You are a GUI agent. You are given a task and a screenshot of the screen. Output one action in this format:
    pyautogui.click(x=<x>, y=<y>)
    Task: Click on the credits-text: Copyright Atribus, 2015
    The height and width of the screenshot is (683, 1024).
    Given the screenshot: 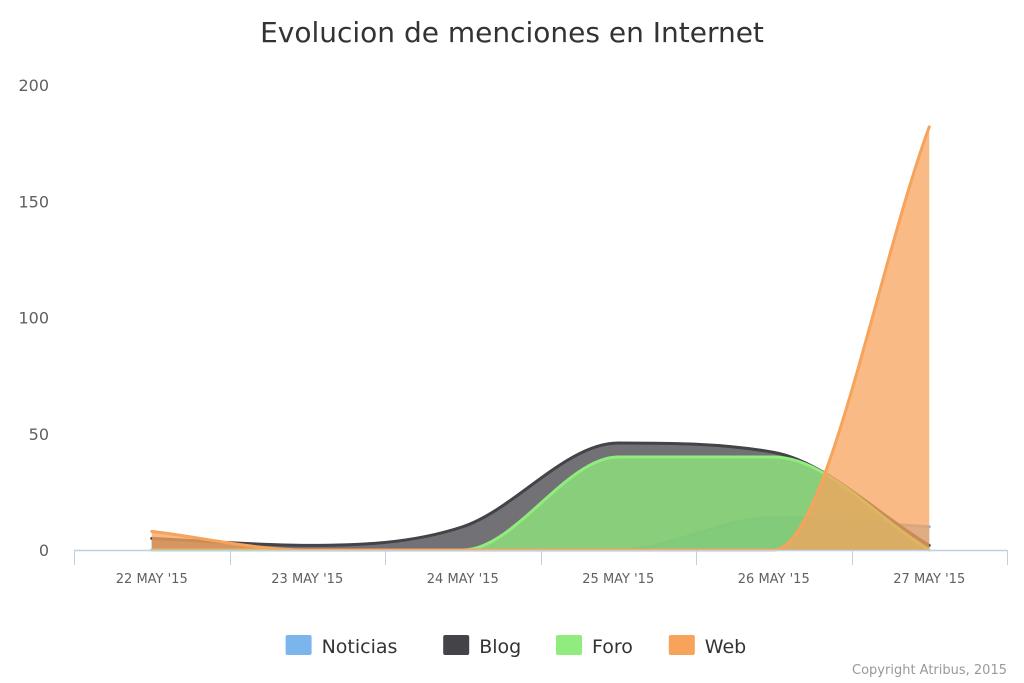 What is the action you would take?
    pyautogui.click(x=929, y=670)
    